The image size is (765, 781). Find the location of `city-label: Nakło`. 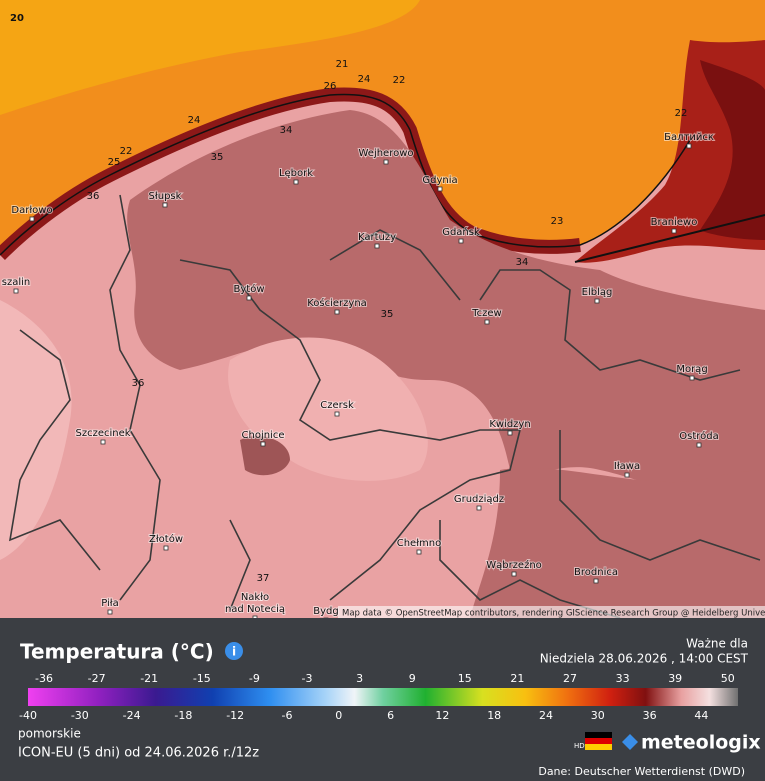

city-label: Nakło is located at coordinates (255, 597).